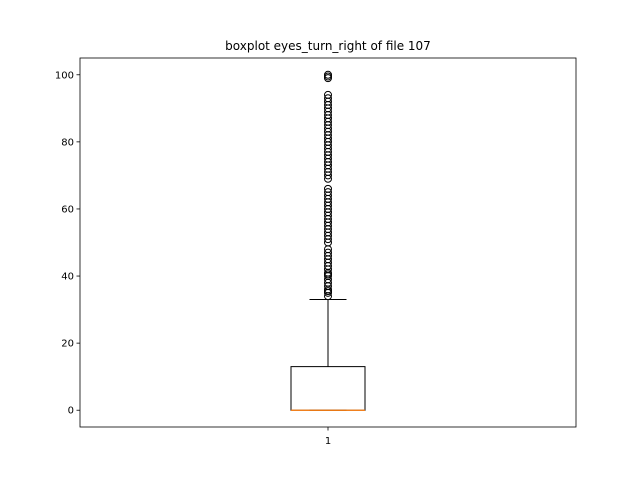 The image size is (640, 480). What do you see at coordinates (328, 46) in the screenshot?
I see `chart-title: boxplot eyes_turn_right of file 107` at bounding box center [328, 46].